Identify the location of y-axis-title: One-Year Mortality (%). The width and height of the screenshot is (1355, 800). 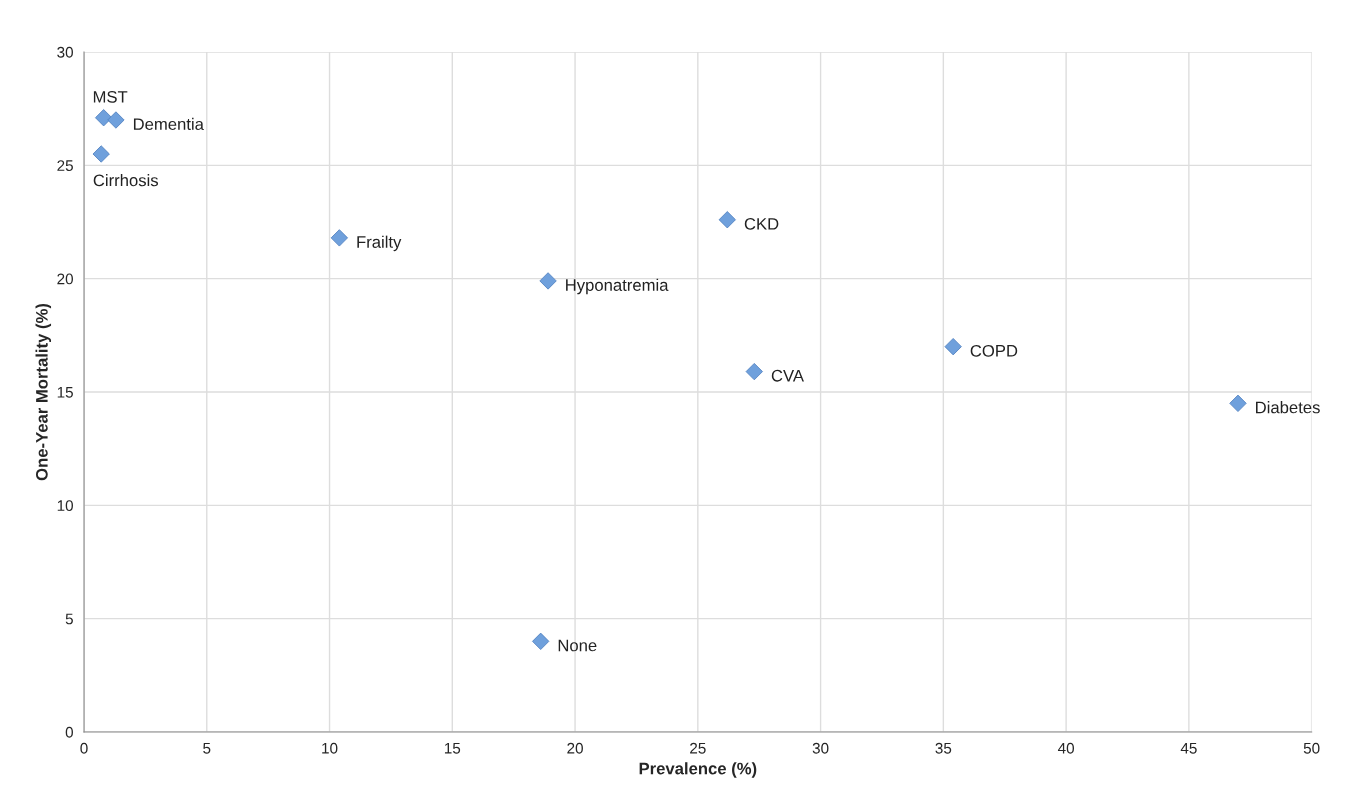
(43, 392).